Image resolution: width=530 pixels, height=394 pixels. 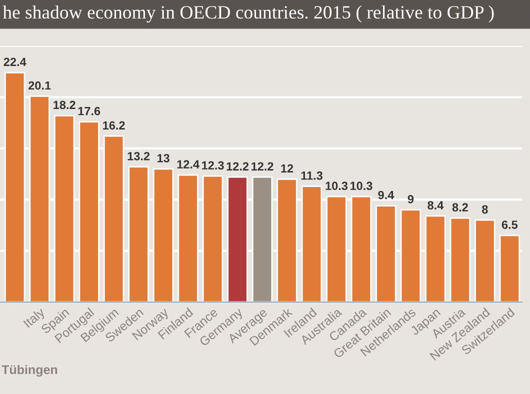 I want to click on data-label: 13, so click(x=163, y=158).